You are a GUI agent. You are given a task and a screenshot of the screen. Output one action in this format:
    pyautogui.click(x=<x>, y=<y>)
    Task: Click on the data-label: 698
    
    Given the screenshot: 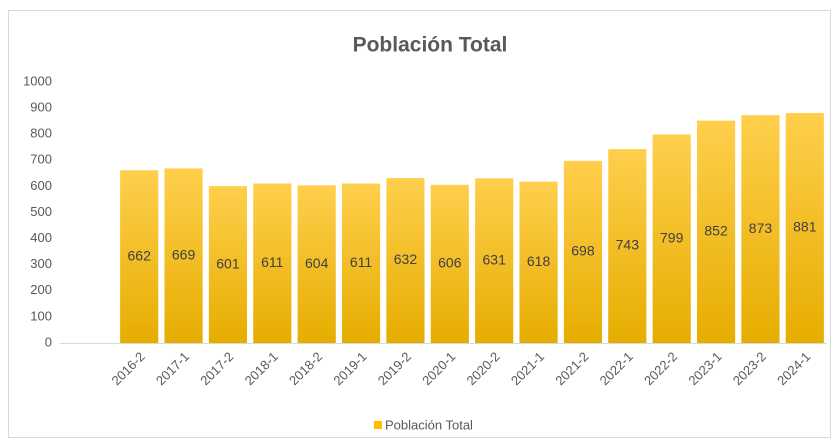 What is the action you would take?
    pyautogui.click(x=583, y=251)
    